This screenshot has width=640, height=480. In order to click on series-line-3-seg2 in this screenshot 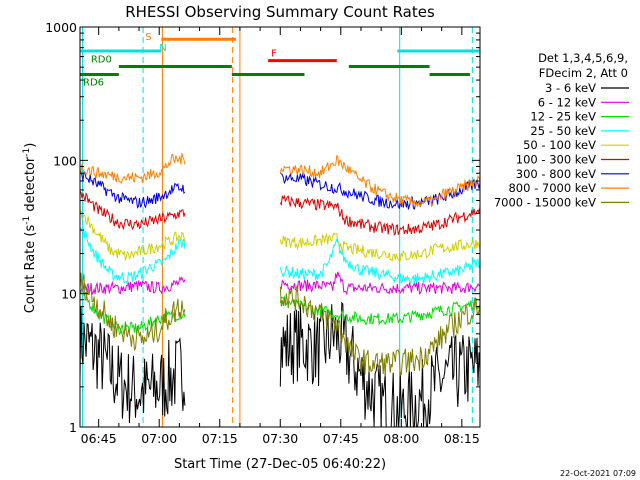, I will do `click(380, 261)`.